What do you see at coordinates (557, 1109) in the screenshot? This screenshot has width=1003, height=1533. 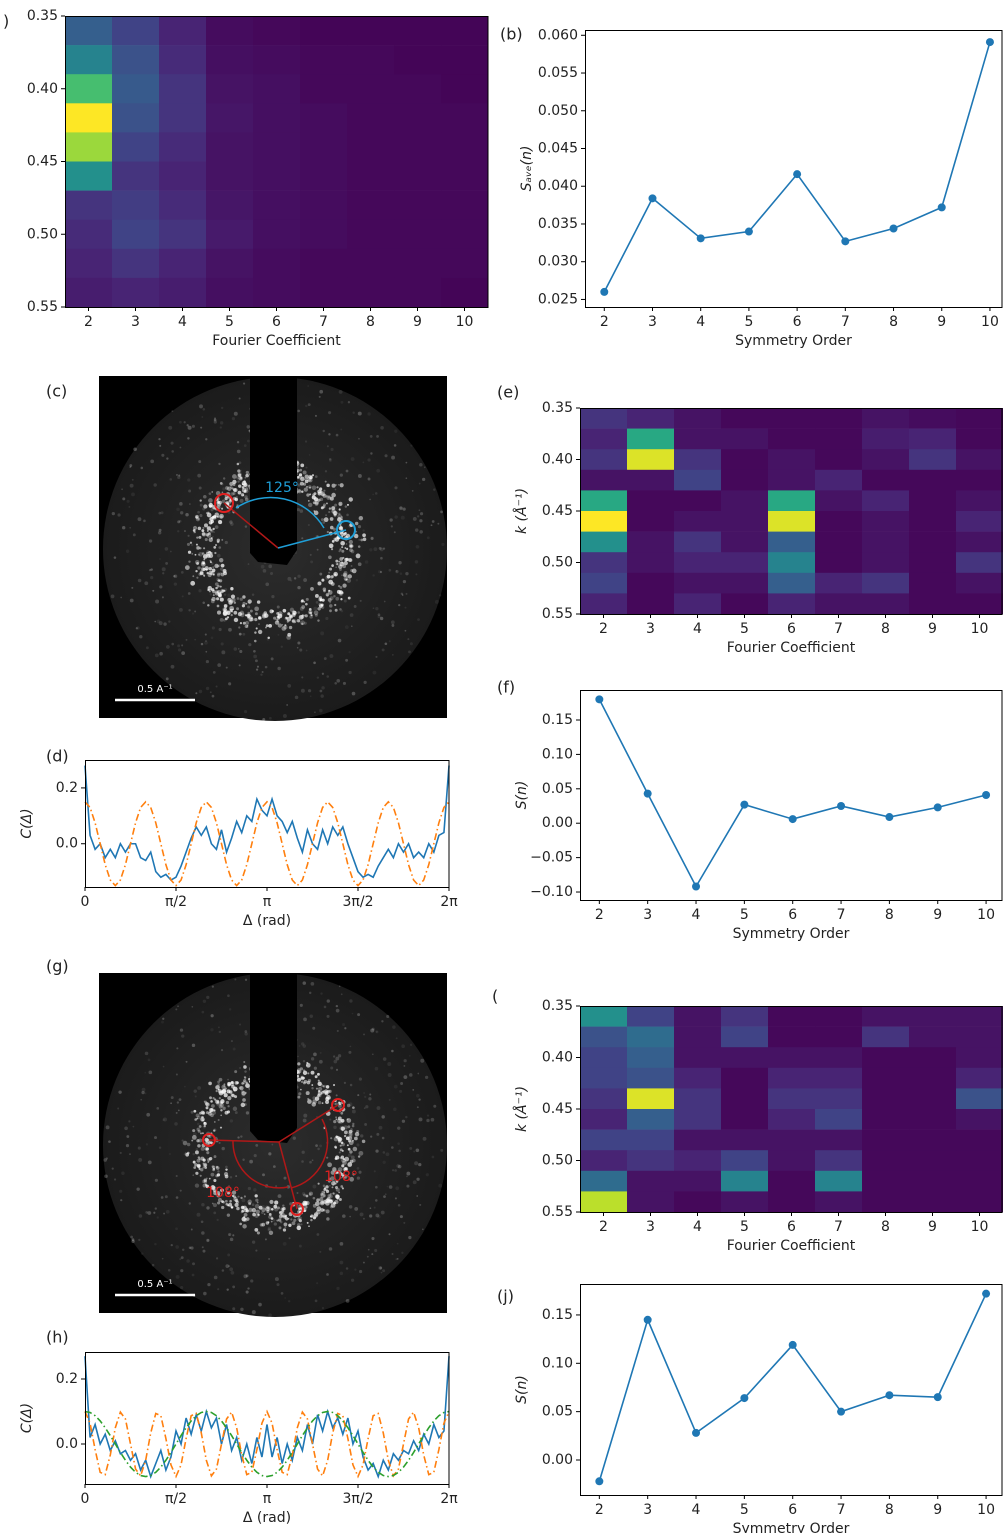 I see `y-tick-label: 0.45` at bounding box center [557, 1109].